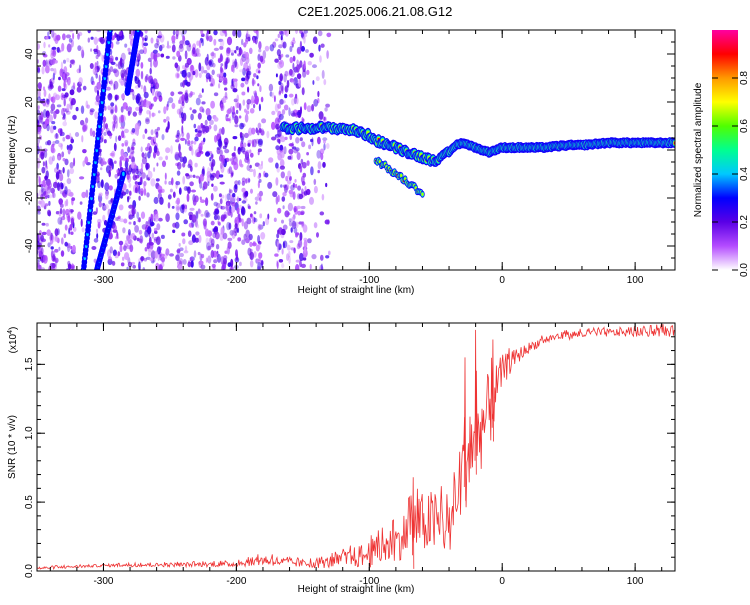 The image size is (750, 605). What do you see at coordinates (29, 150) in the screenshot?
I see `y-tick-label: 0` at bounding box center [29, 150].